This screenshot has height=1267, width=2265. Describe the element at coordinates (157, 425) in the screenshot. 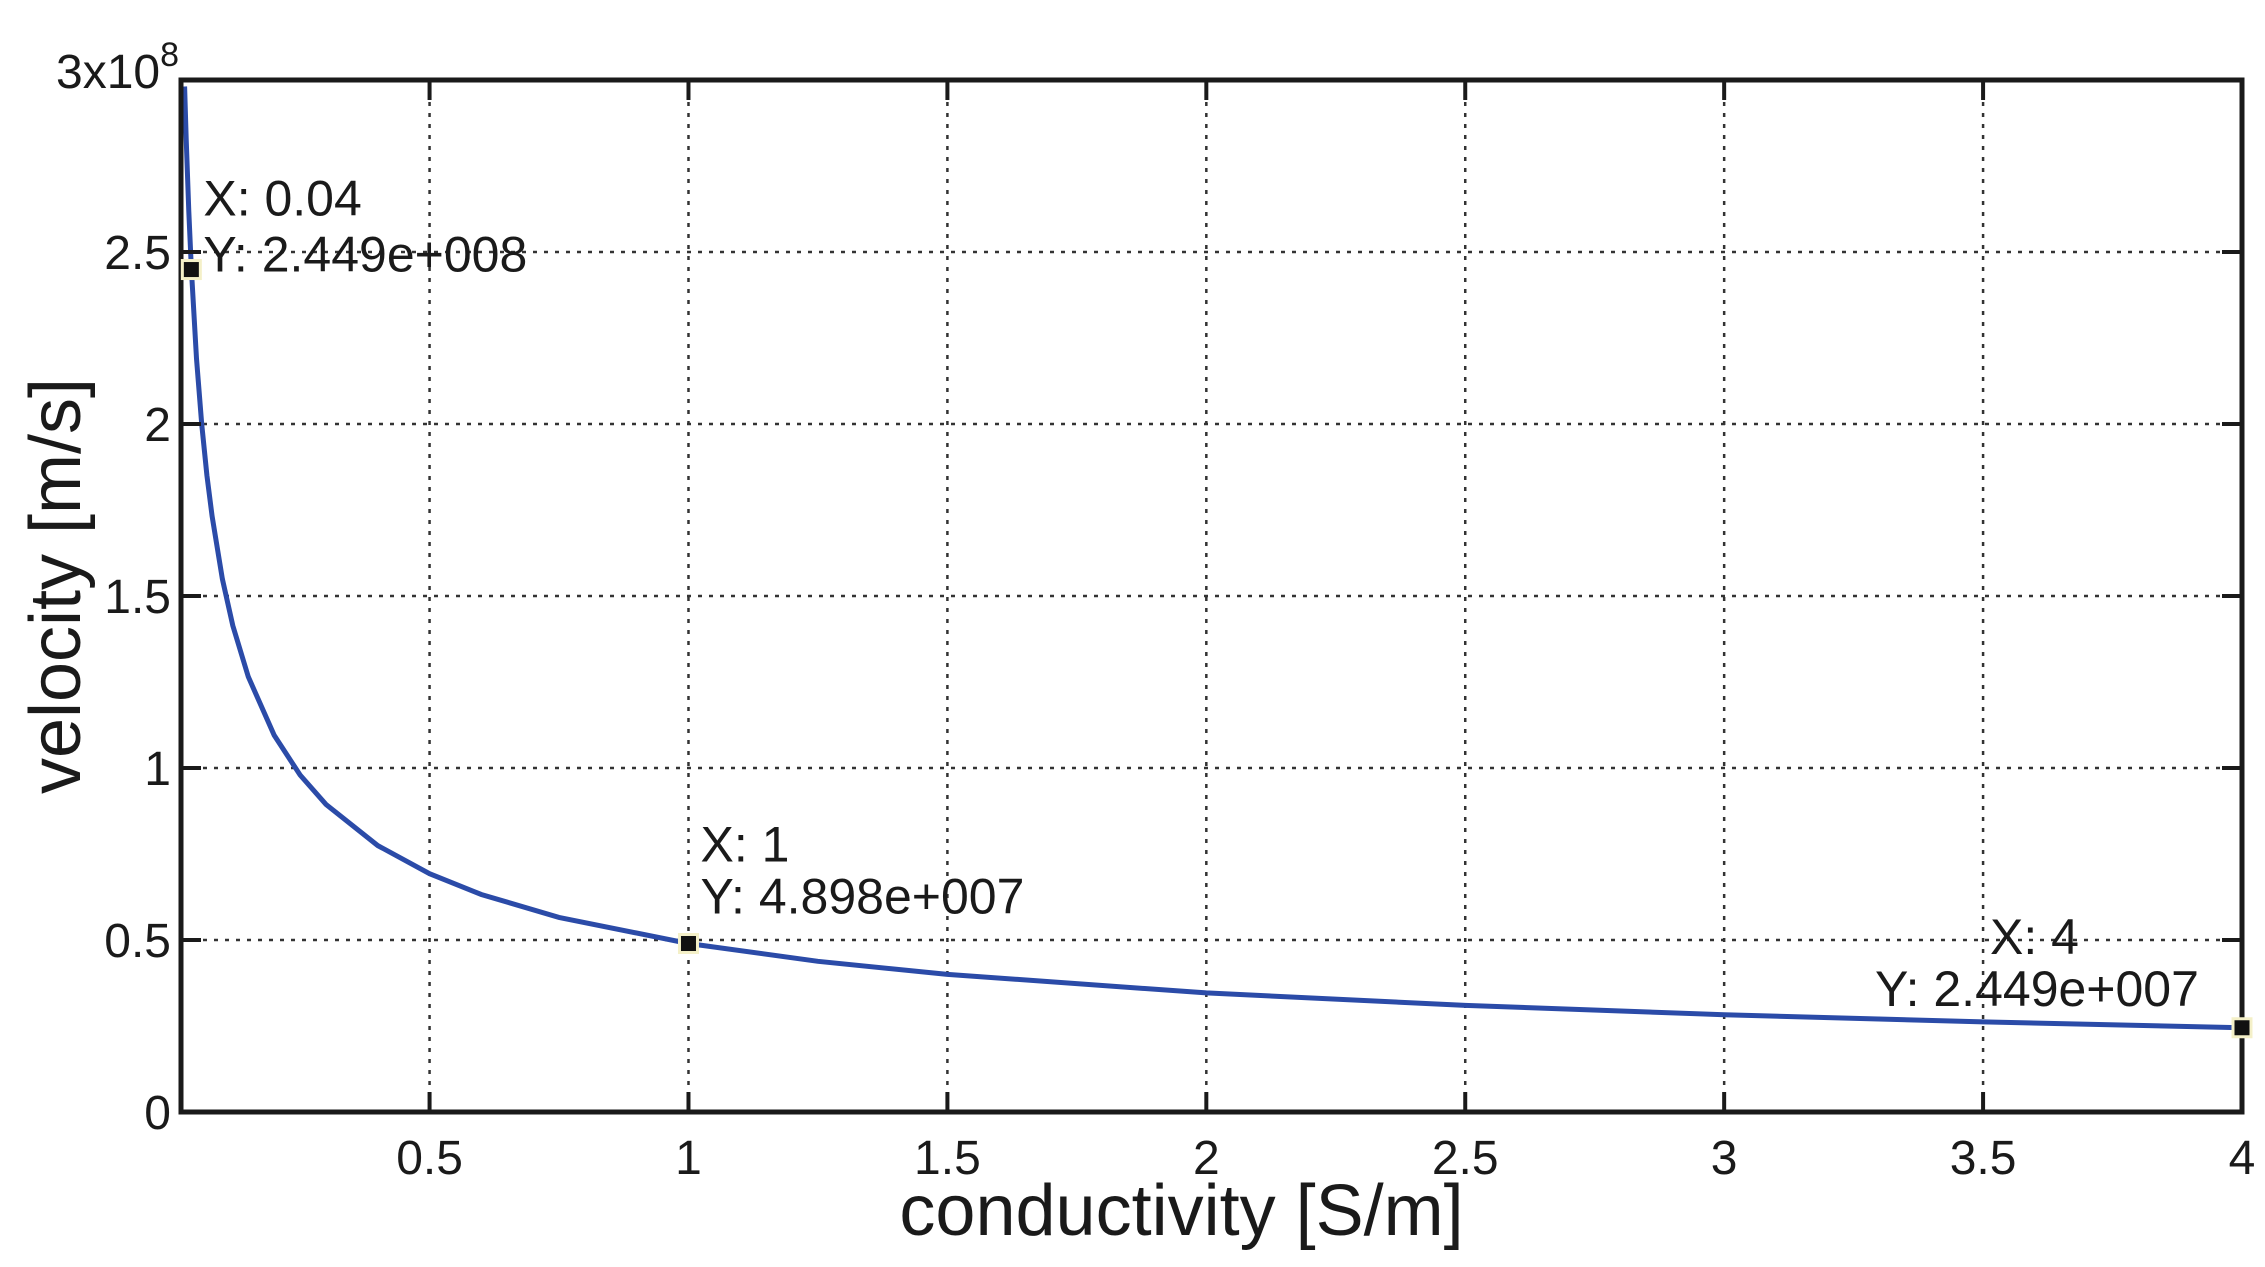

I see `y-tick-label: 2` at that location.